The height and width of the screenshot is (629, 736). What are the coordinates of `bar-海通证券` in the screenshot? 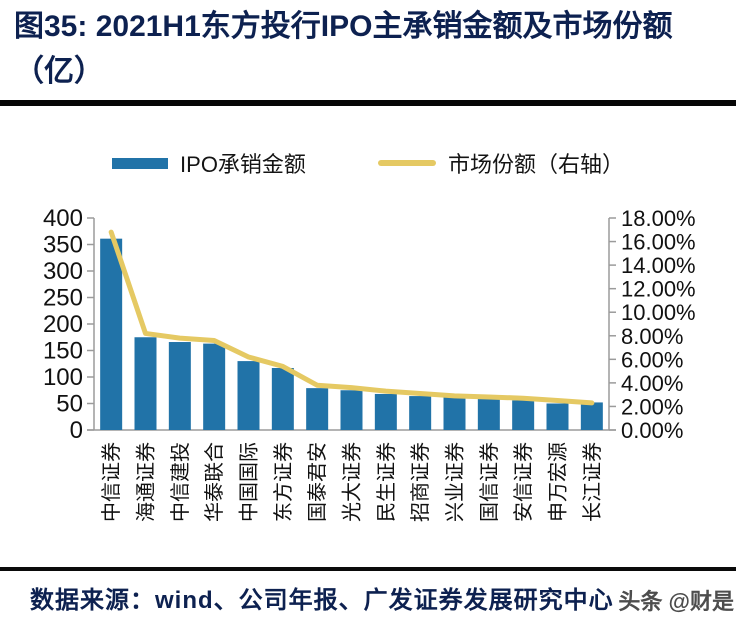 It's located at (145, 383).